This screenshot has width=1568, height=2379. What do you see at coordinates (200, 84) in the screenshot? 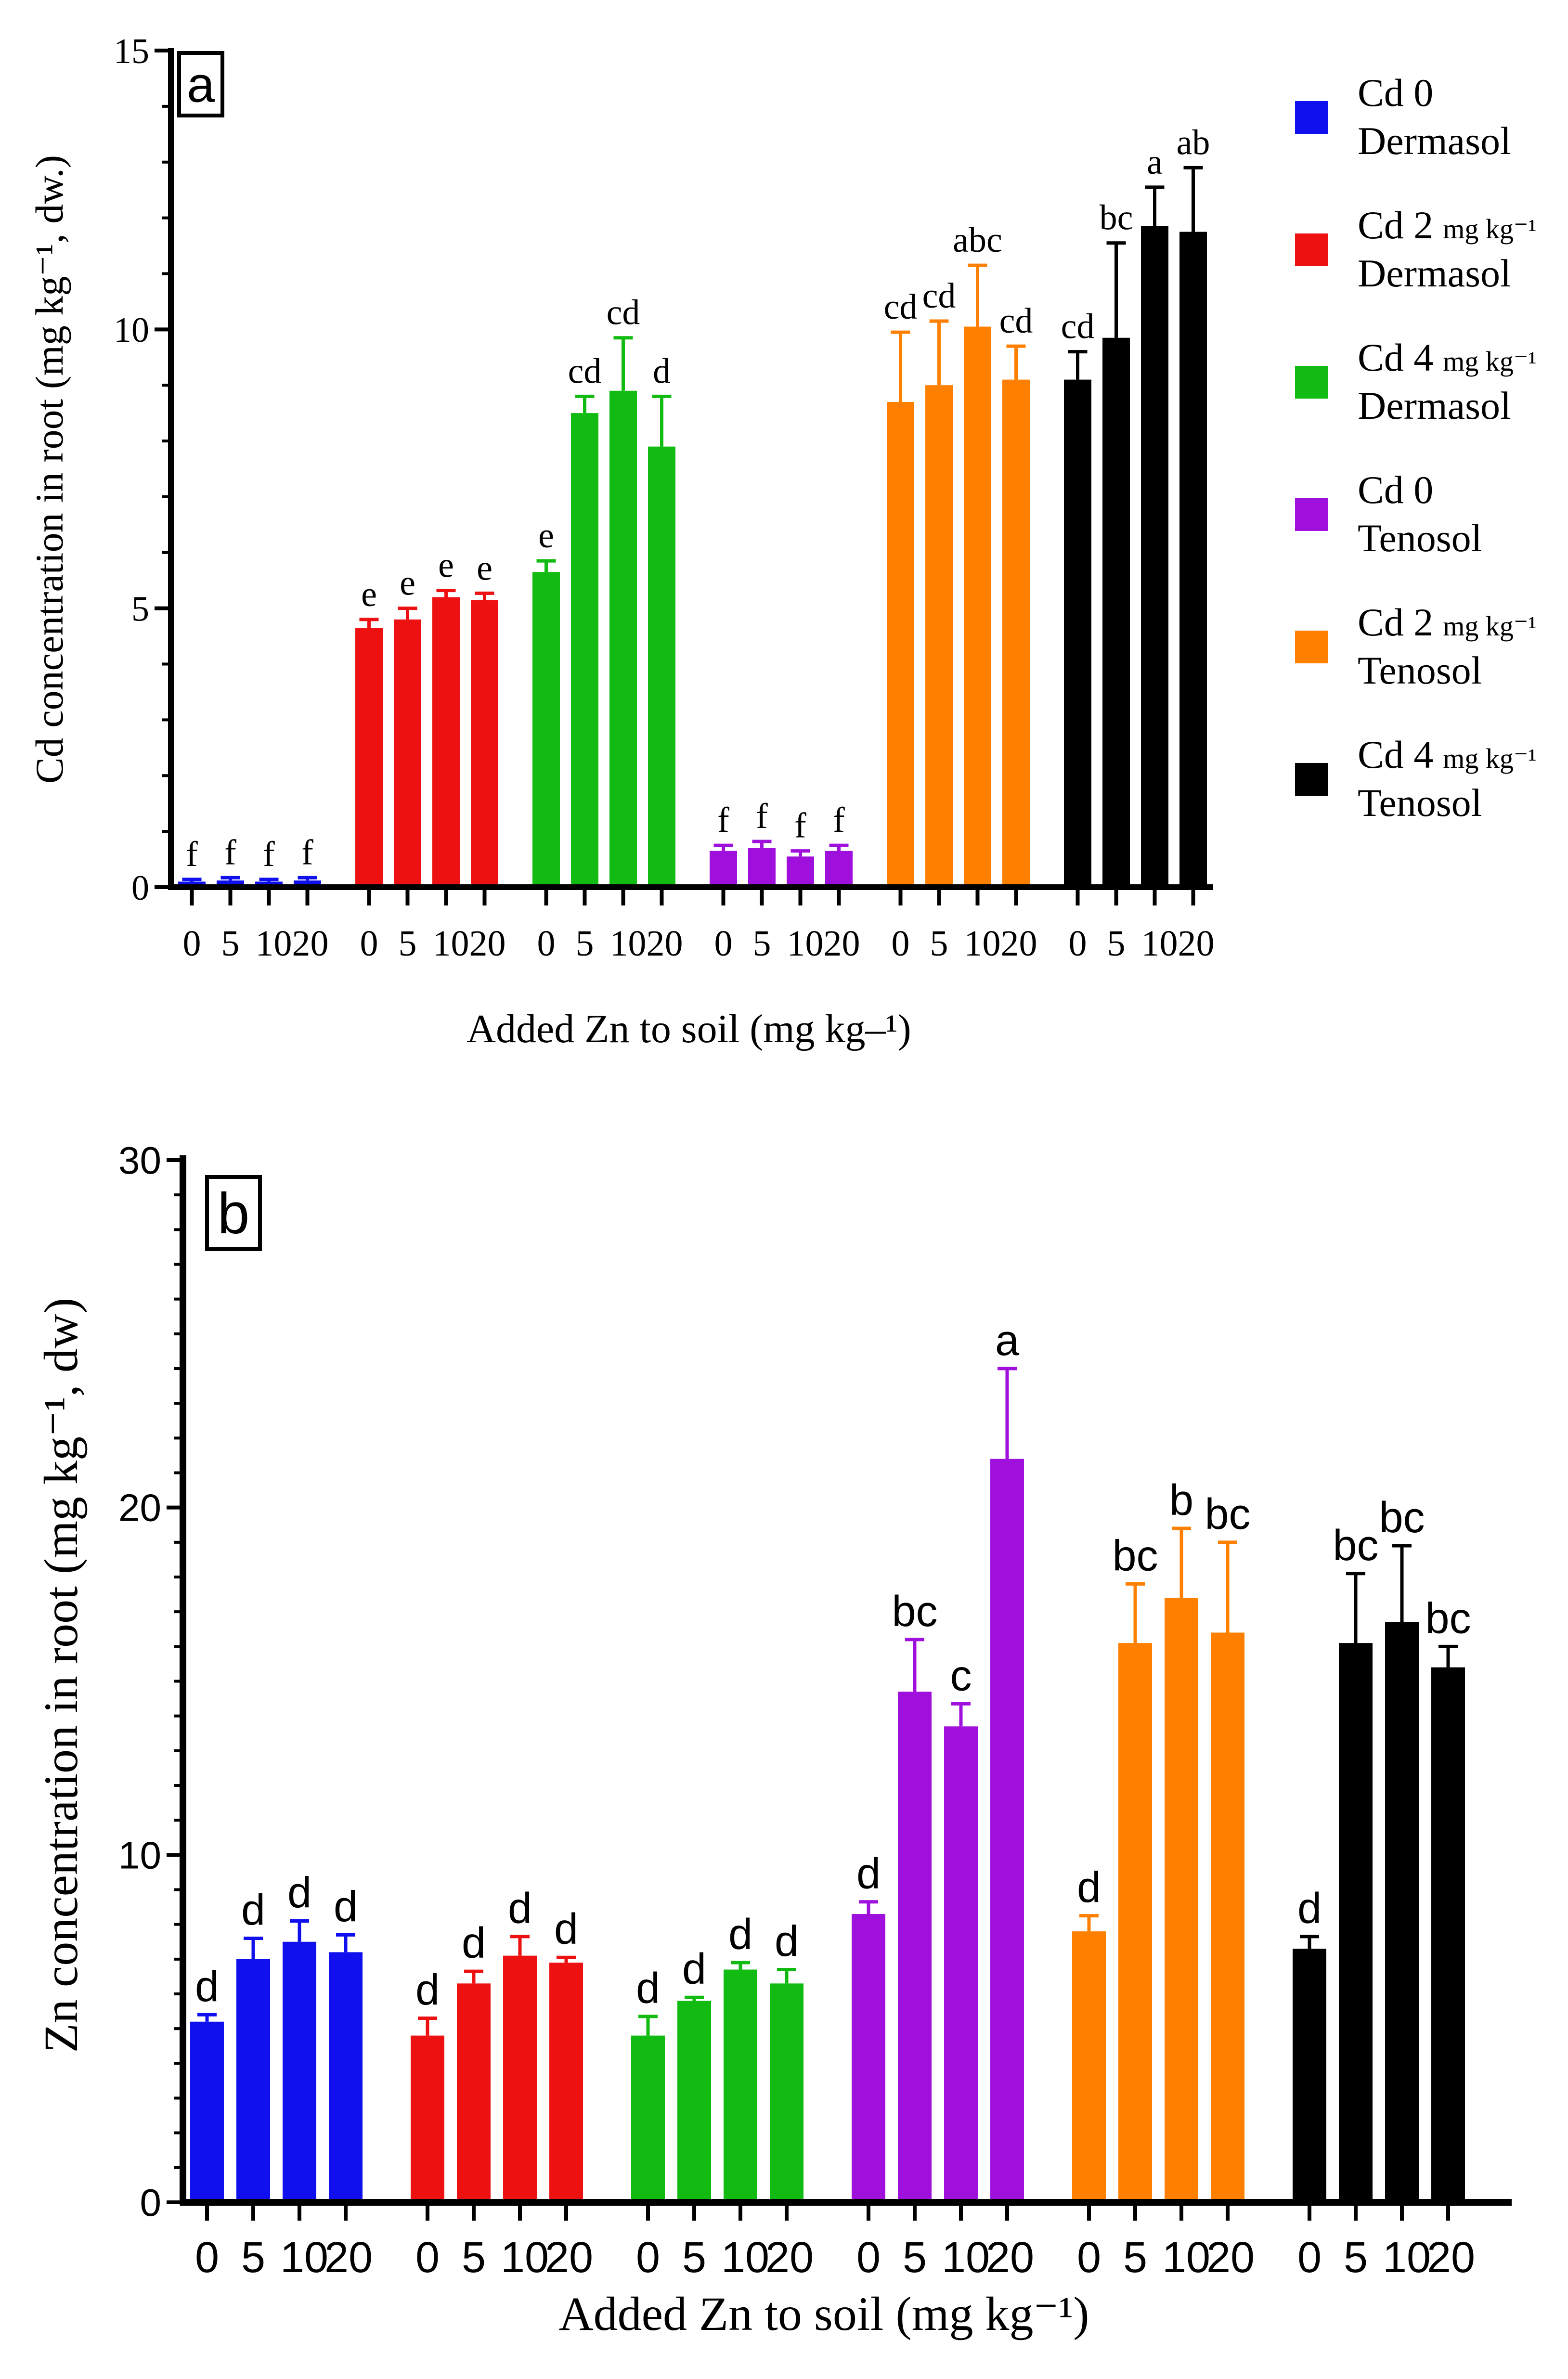
I see `panel-label-box` at bounding box center [200, 84].